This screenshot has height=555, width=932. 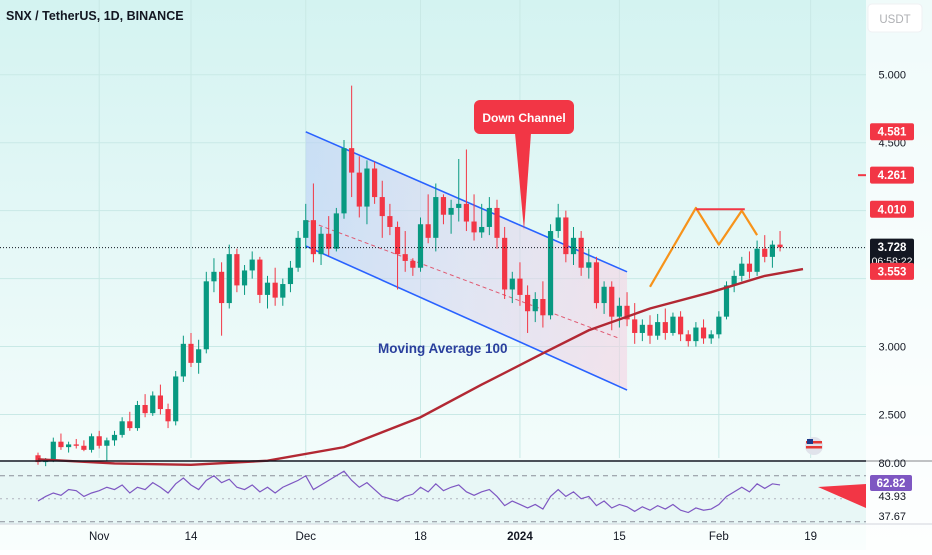 I want to click on rsi-arrow, so click(x=842, y=496).